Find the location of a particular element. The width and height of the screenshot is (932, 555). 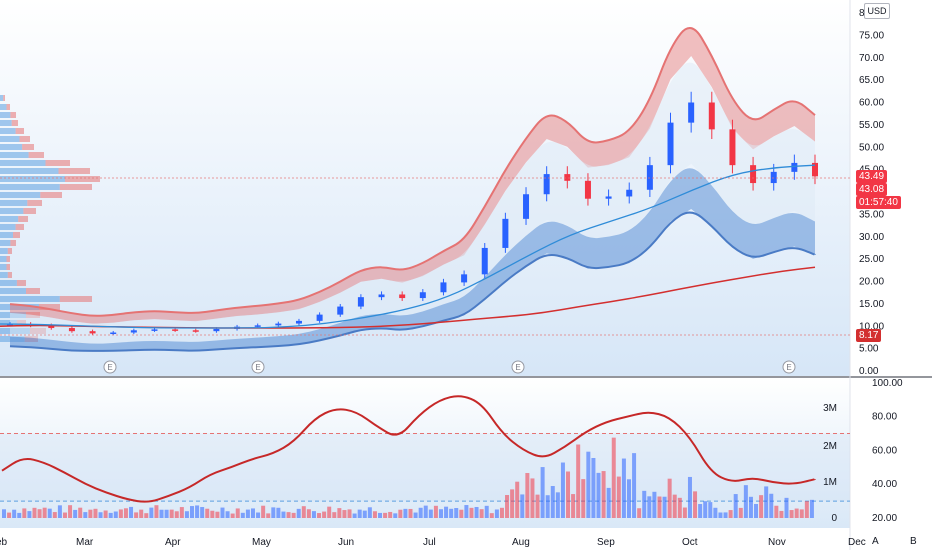

currency-label: USD is located at coordinates (877, 11).